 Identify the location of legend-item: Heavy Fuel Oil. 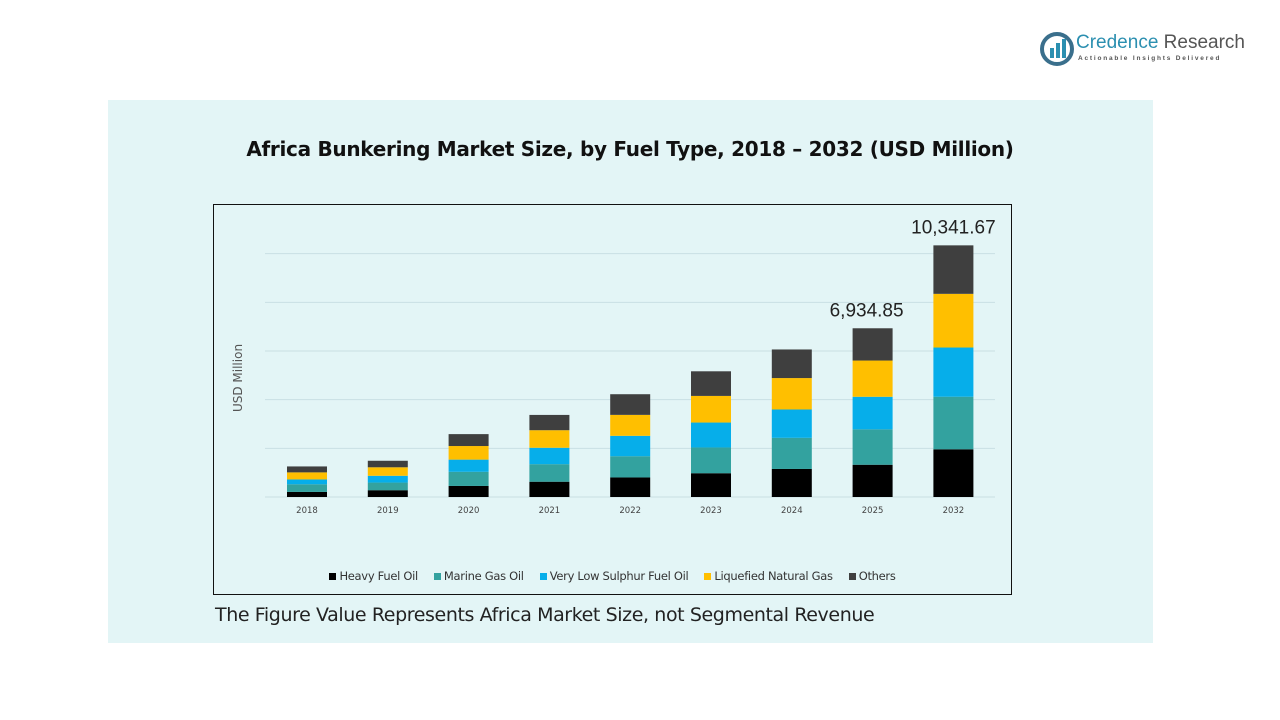
(373, 576).